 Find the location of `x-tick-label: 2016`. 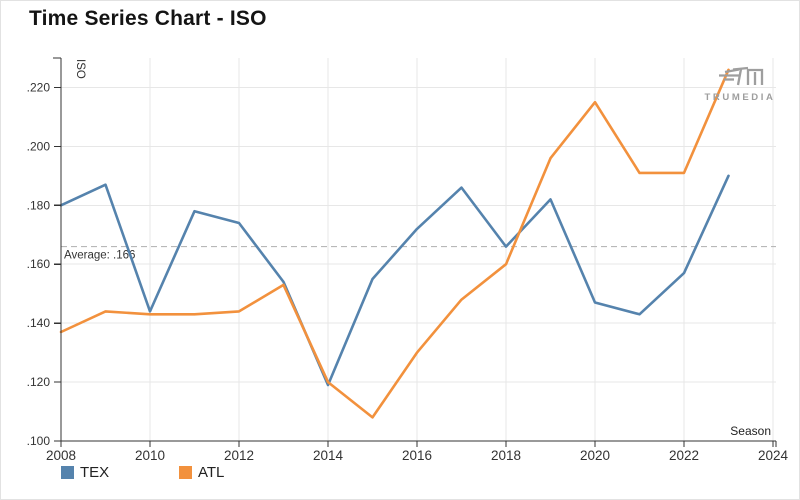

x-tick-label: 2016 is located at coordinates (417, 455).